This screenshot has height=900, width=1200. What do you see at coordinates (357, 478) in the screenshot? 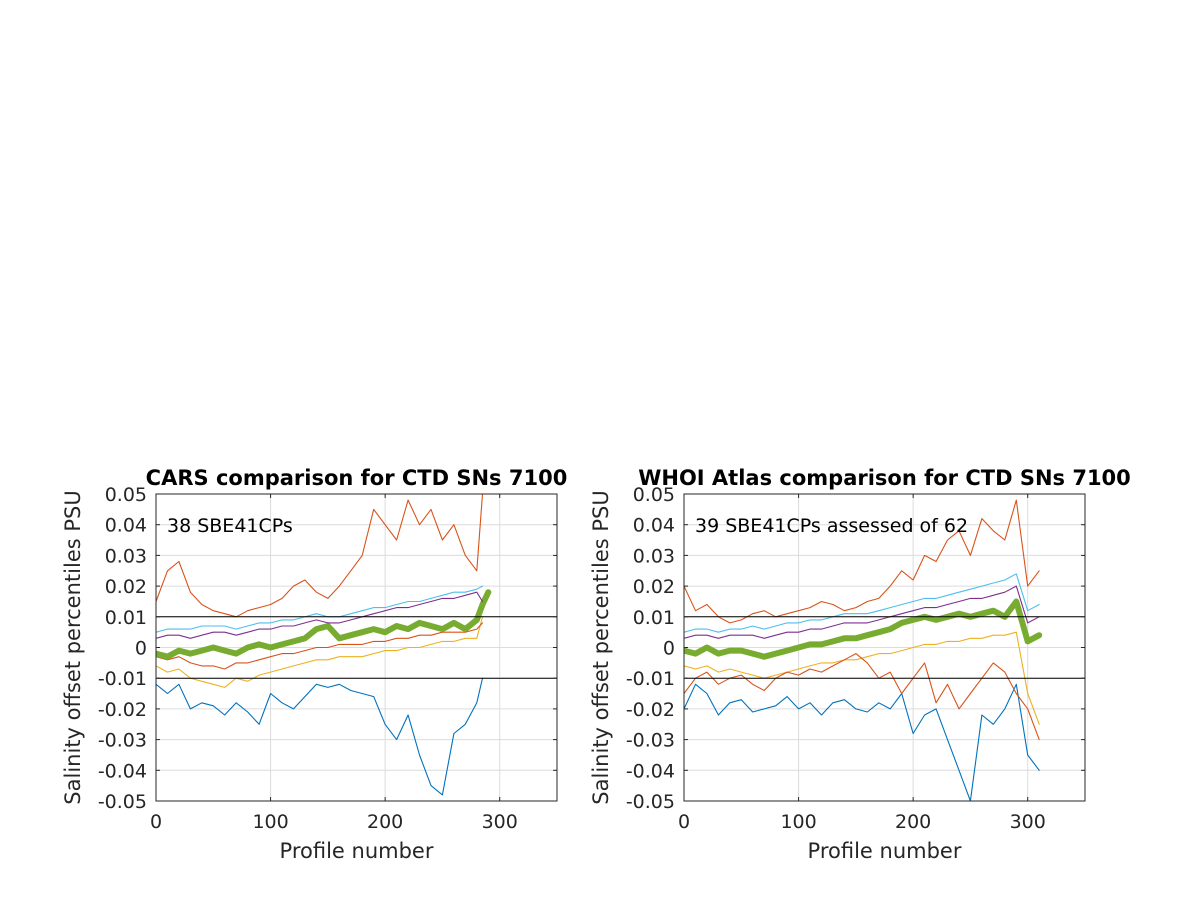
I see `chart-title: CARS comparison for CTD SNs 7100` at bounding box center [357, 478].